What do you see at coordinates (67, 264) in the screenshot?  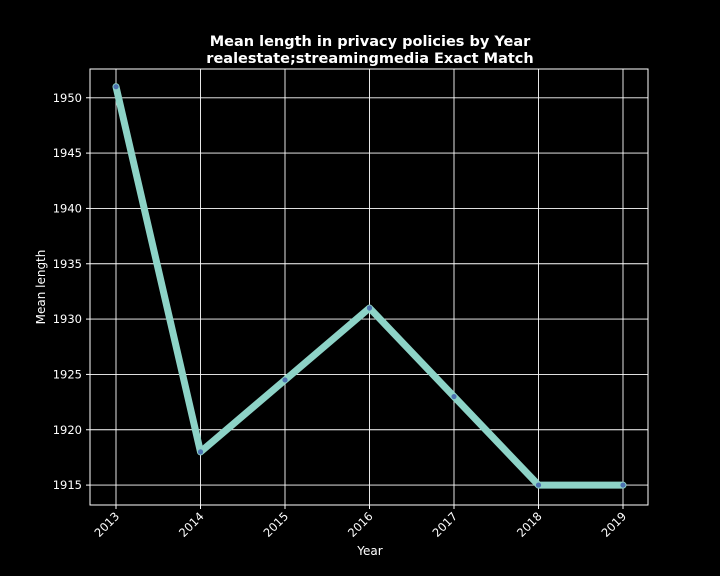 I see `y-tick-label: 1935` at bounding box center [67, 264].